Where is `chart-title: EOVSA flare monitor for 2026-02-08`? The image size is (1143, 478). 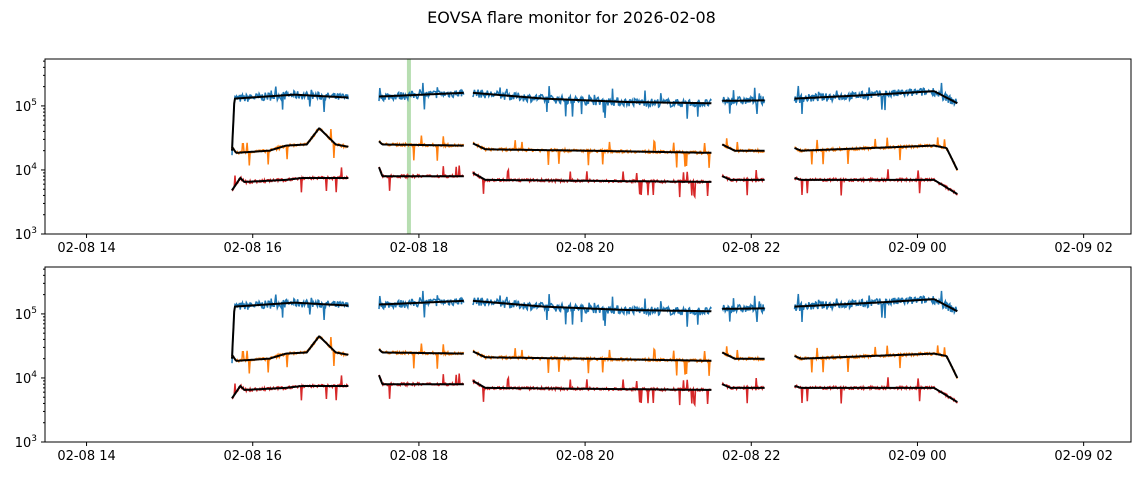
chart-title: EOVSA flare monitor for 2026-02-08 is located at coordinates (571, 17).